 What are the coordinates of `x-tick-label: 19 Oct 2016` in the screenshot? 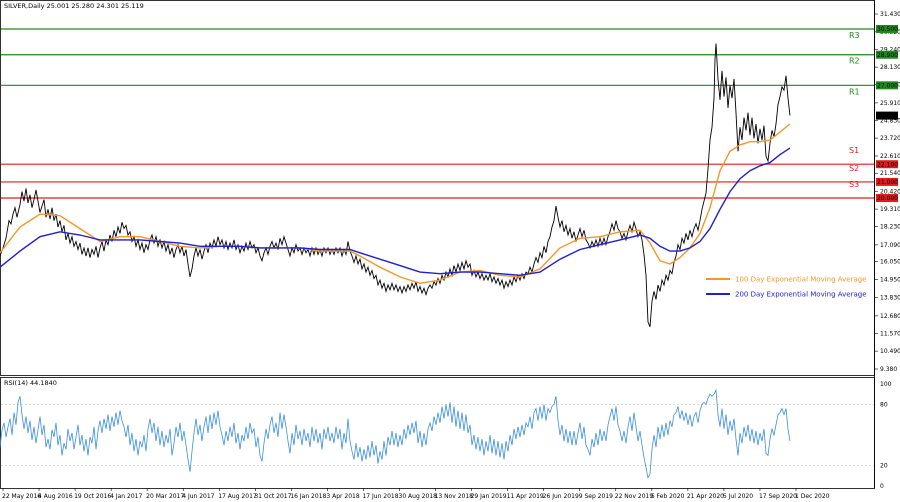 It's located at (92, 496).